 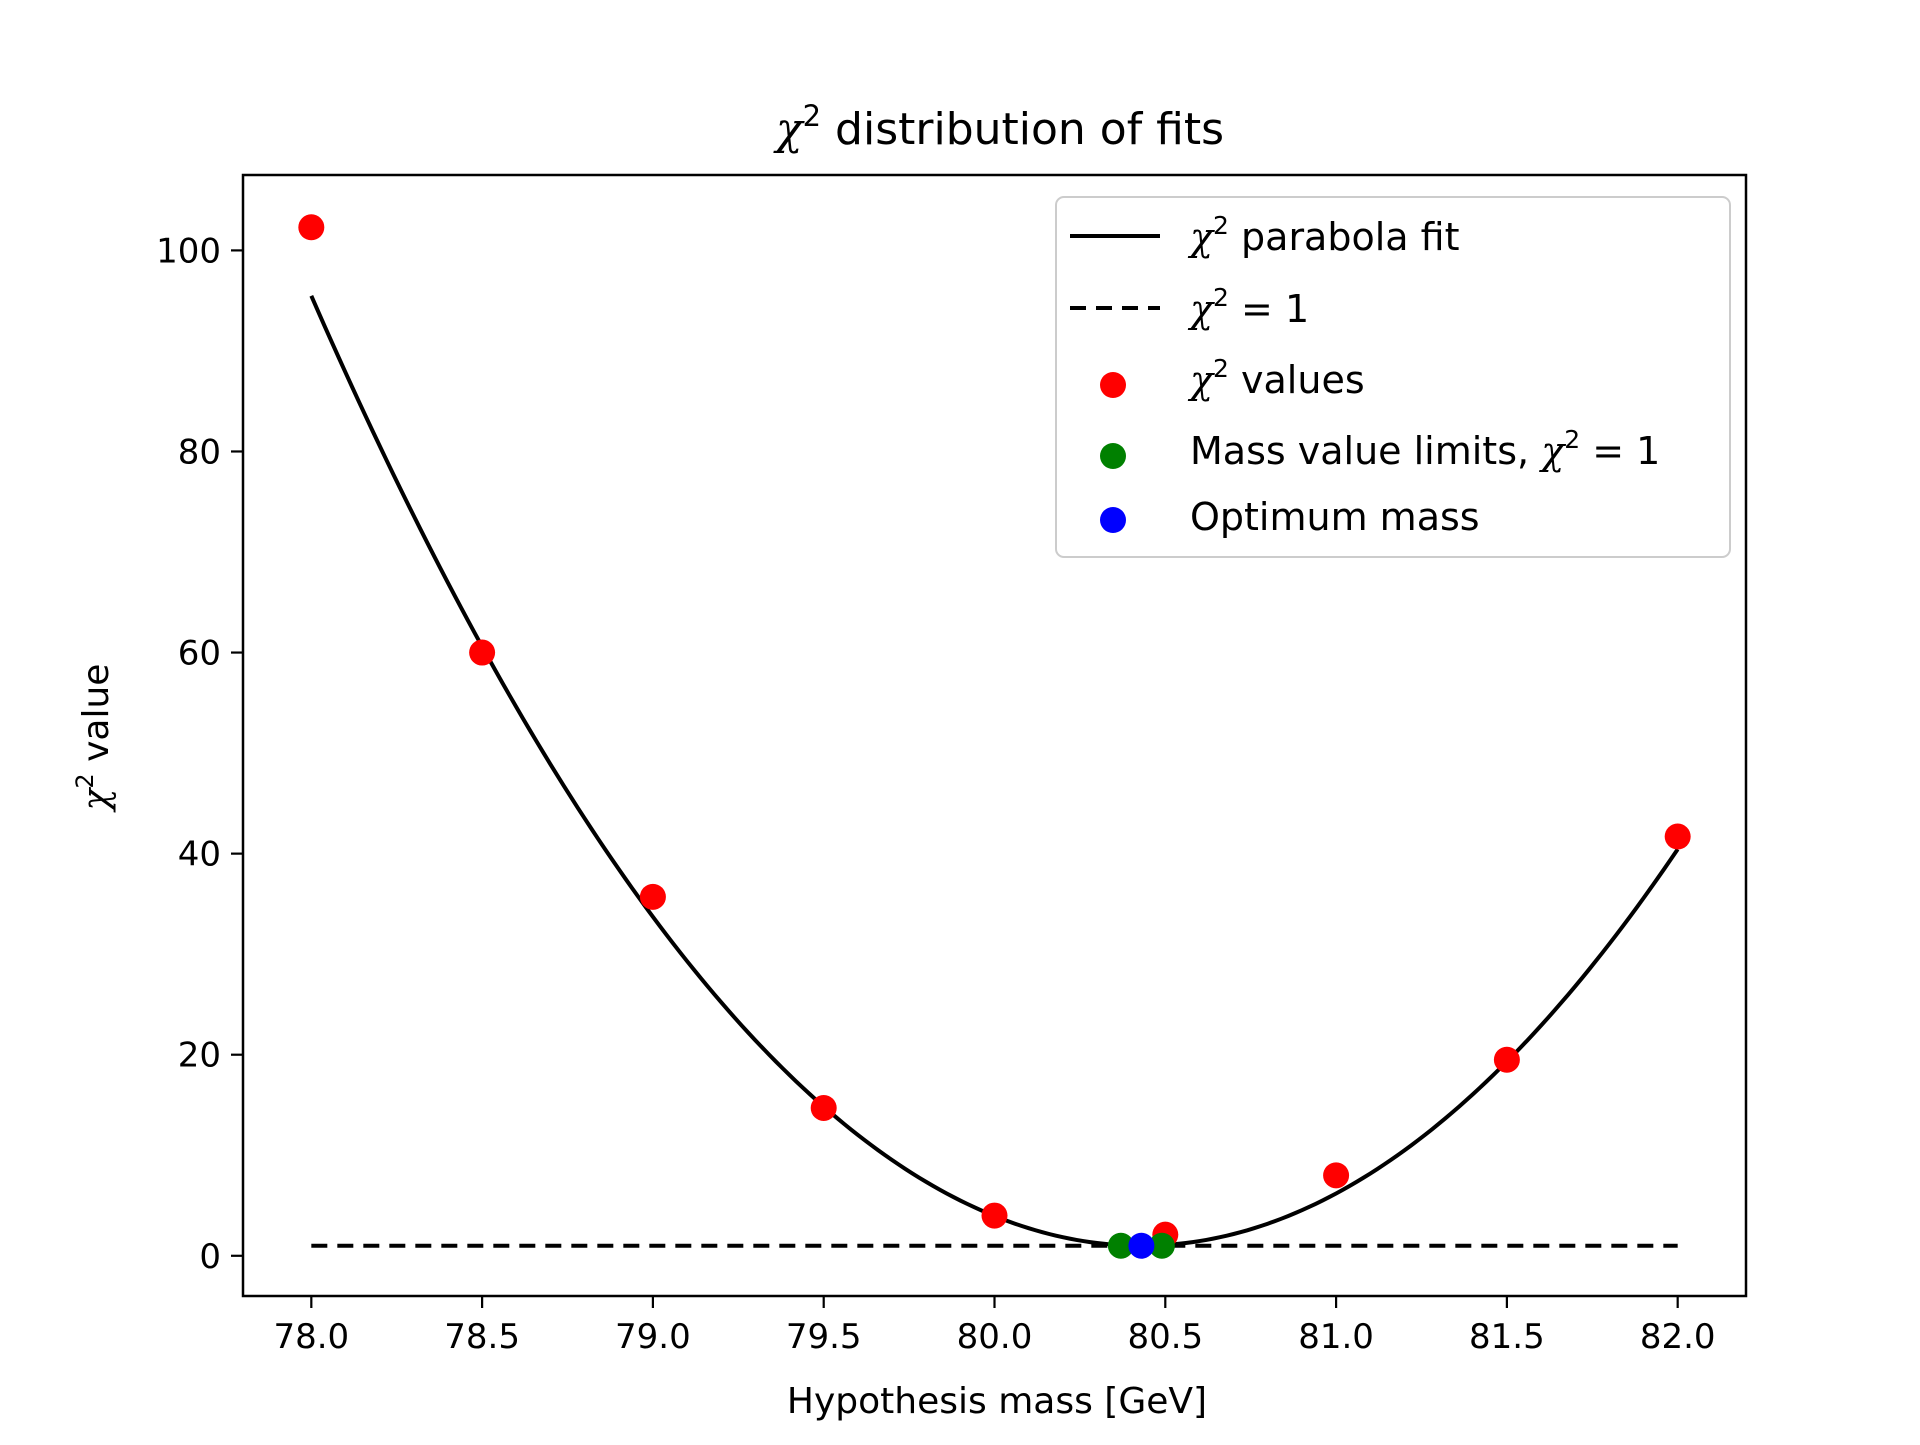 What do you see at coordinates (1113, 385) in the screenshot?
I see `legend-marker-chi2-values` at bounding box center [1113, 385].